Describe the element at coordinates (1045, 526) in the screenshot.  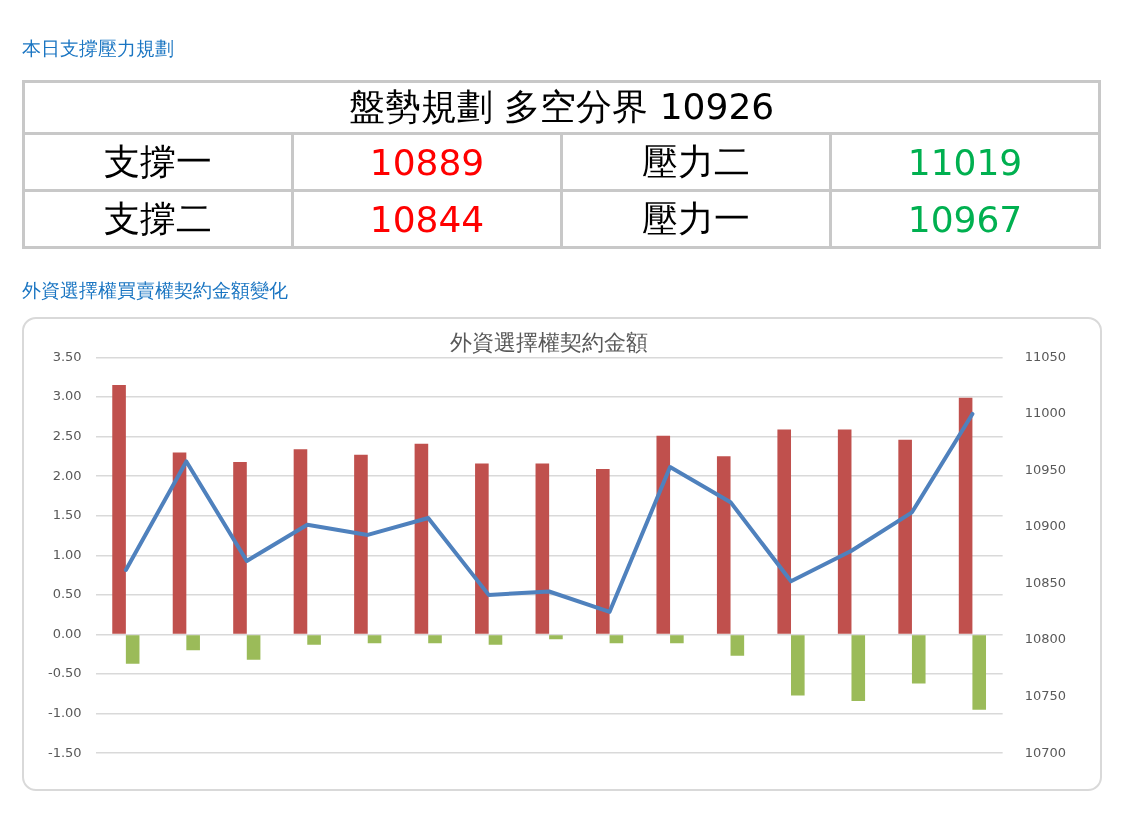
I see `y2-tick-label: 10900` at that location.